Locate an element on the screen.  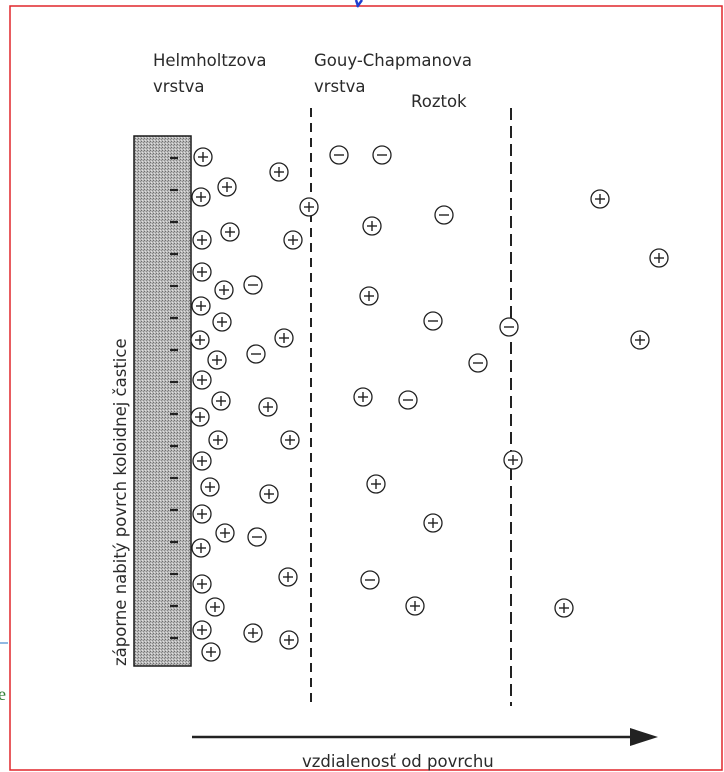
gouy-label-line-1: Gouy-Chapmanova is located at coordinates (393, 60).